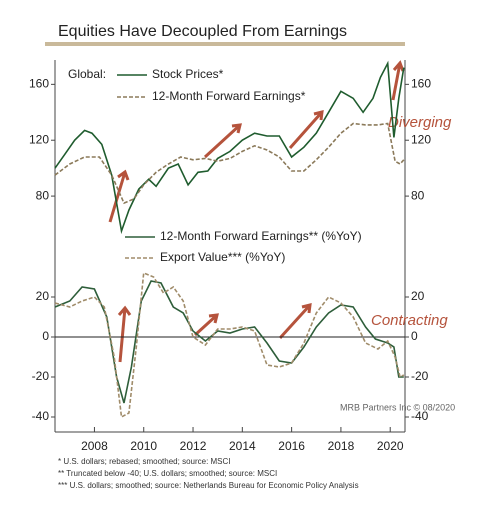 This screenshot has height=510, width=478. I want to click on y-tick-label: 20, so click(43, 296).